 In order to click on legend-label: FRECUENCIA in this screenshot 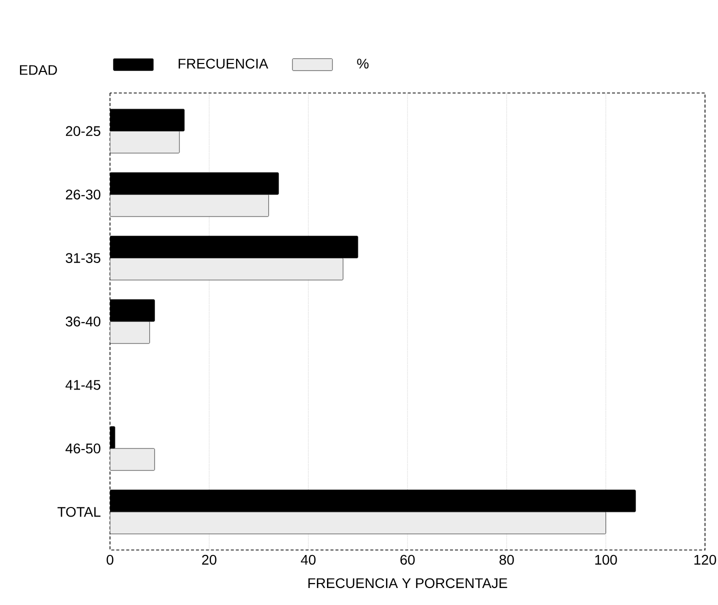, I will do `click(223, 63)`.